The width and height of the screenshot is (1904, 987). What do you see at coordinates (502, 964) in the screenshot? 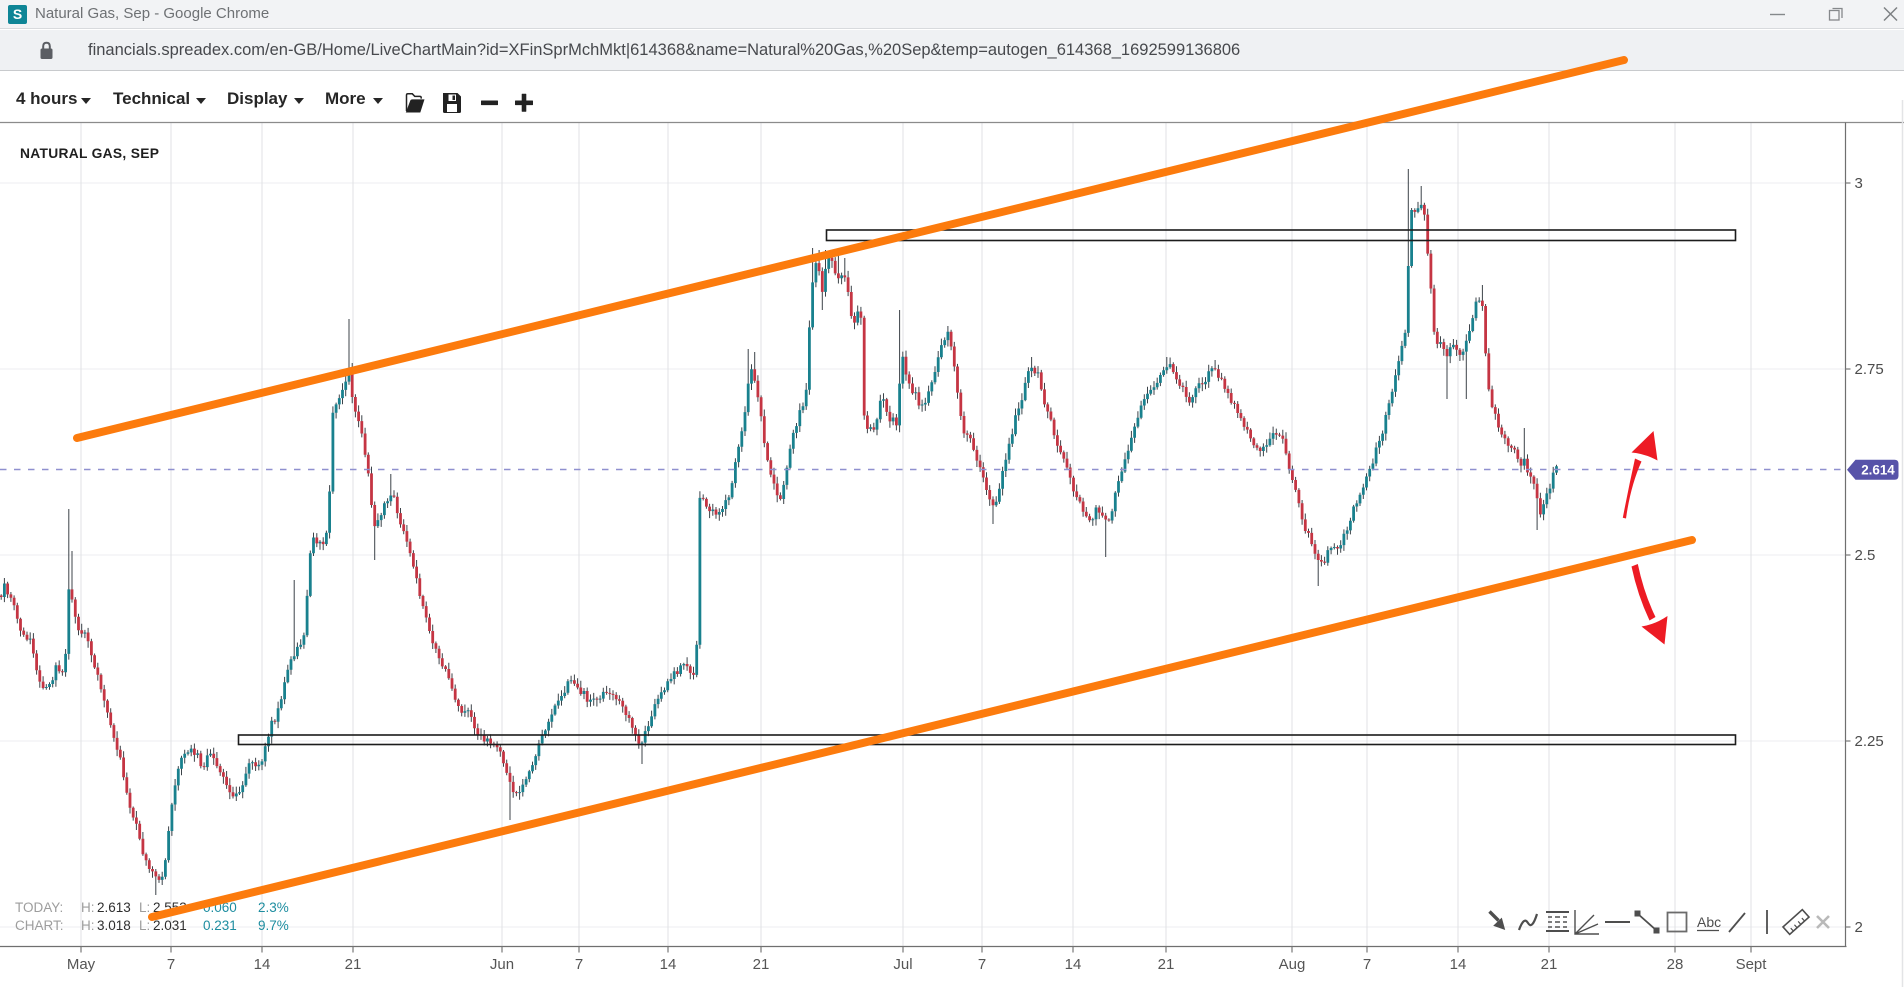
I see `svg-text: Jun` at bounding box center [502, 964].